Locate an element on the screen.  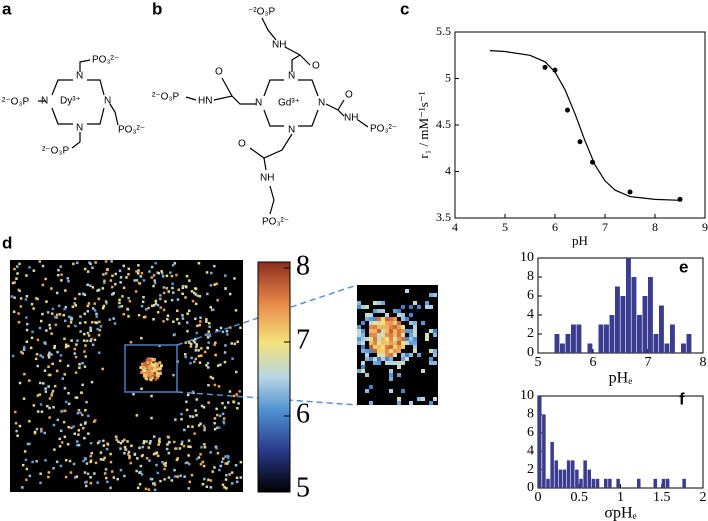
y-tick-label: 2 is located at coordinates (530, 469).